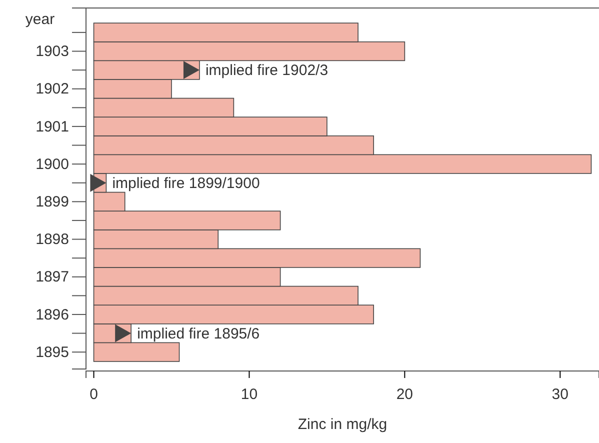  Describe the element at coordinates (40, 19) in the screenshot. I see `y-axis-title: year` at that location.